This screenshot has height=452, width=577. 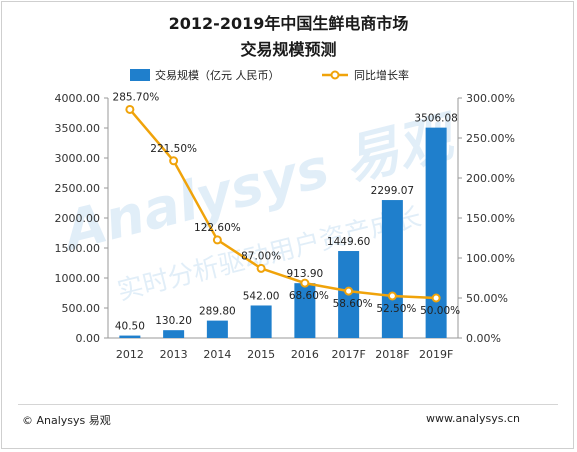 What do you see at coordinates (348, 242) in the screenshot?
I see `bar-value-label: 1449.60` at bounding box center [348, 242].